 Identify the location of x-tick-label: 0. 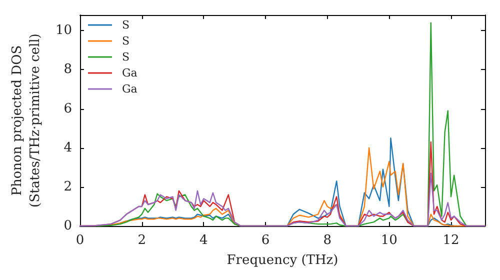
(80, 240).